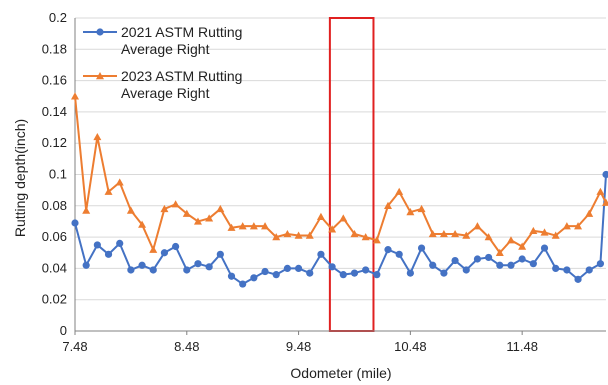 Image resolution: width=608 pixels, height=385 pixels. I want to click on y-tick-label: 0.1, so click(58, 174).